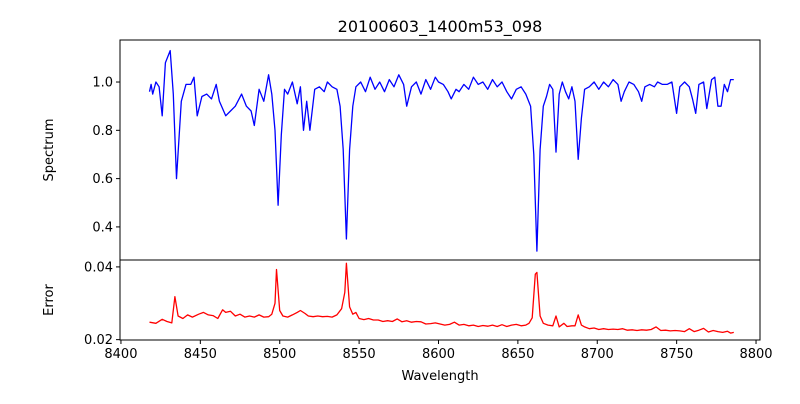  What do you see at coordinates (120, 354) in the screenshot?
I see `x-tick-label: 8400` at bounding box center [120, 354].